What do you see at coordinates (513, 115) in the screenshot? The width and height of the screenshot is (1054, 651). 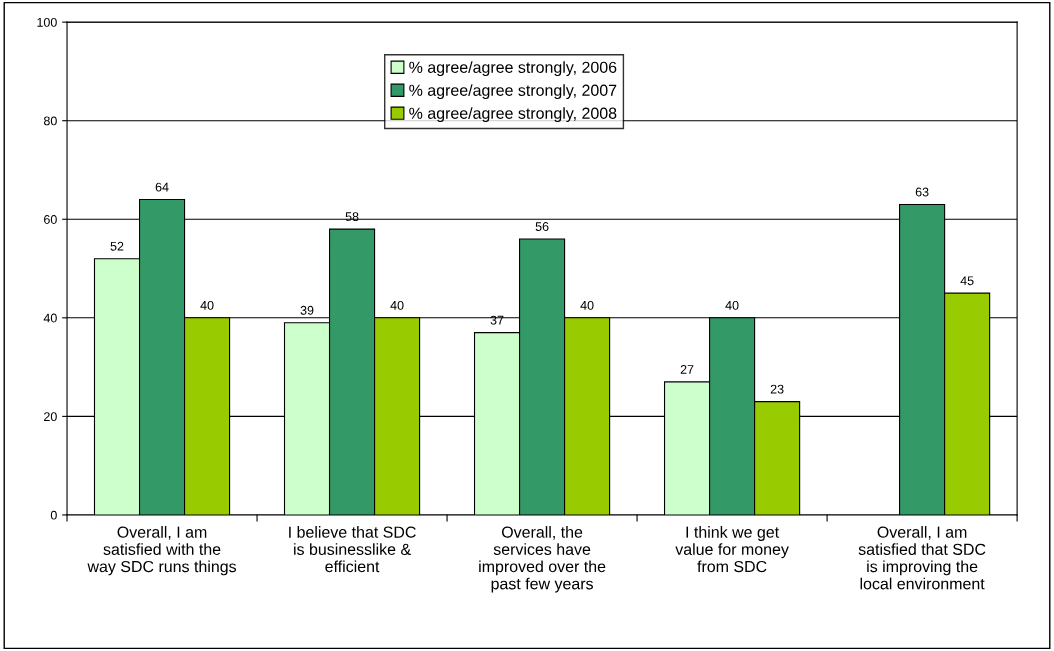 I see `legend-label: % agree/agree strongly, 2008` at bounding box center [513, 115].